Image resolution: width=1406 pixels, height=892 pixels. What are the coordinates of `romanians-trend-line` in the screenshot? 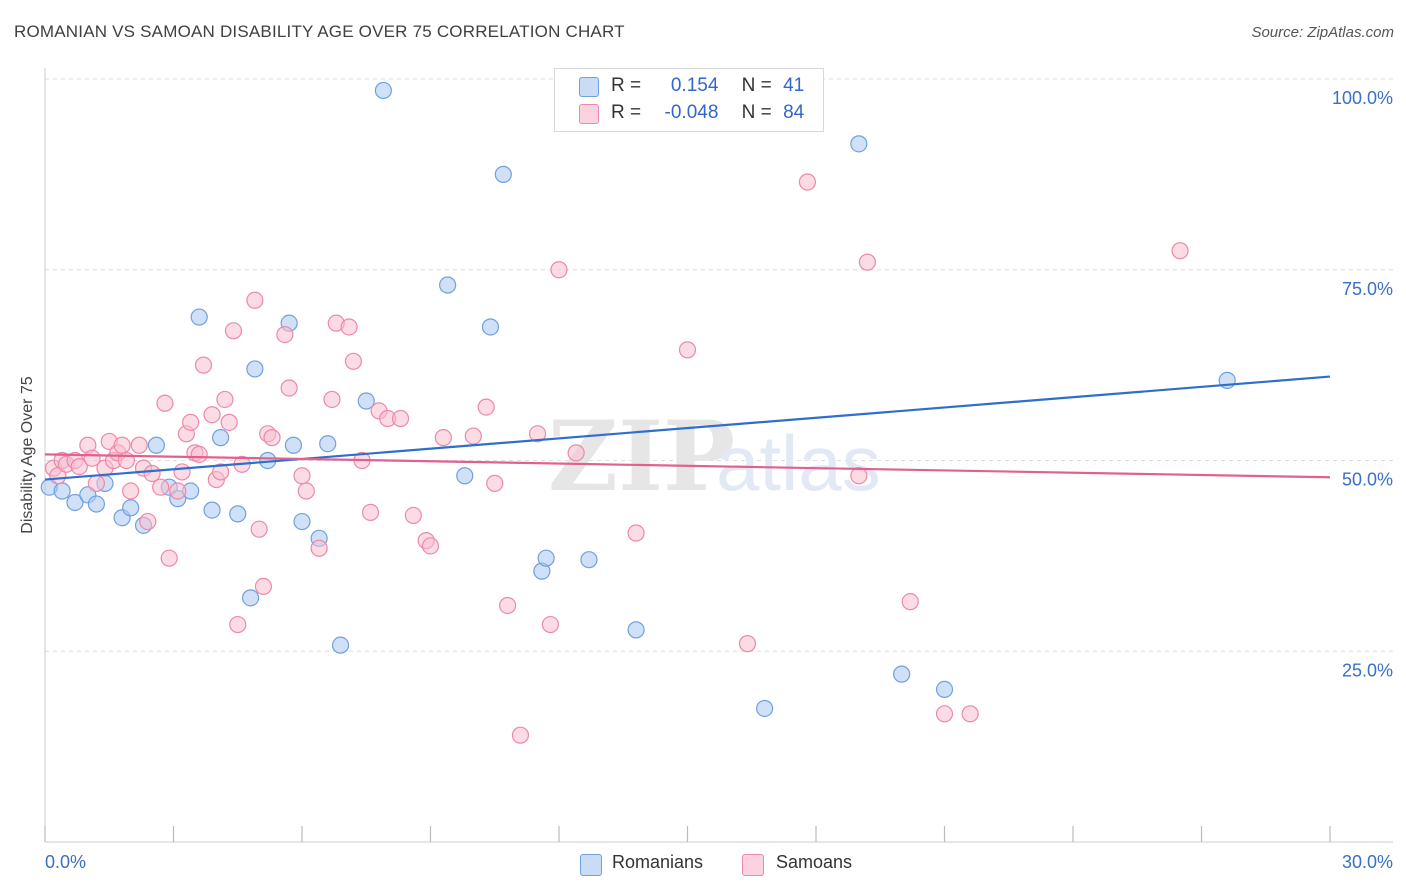 It's located at (687, 428).